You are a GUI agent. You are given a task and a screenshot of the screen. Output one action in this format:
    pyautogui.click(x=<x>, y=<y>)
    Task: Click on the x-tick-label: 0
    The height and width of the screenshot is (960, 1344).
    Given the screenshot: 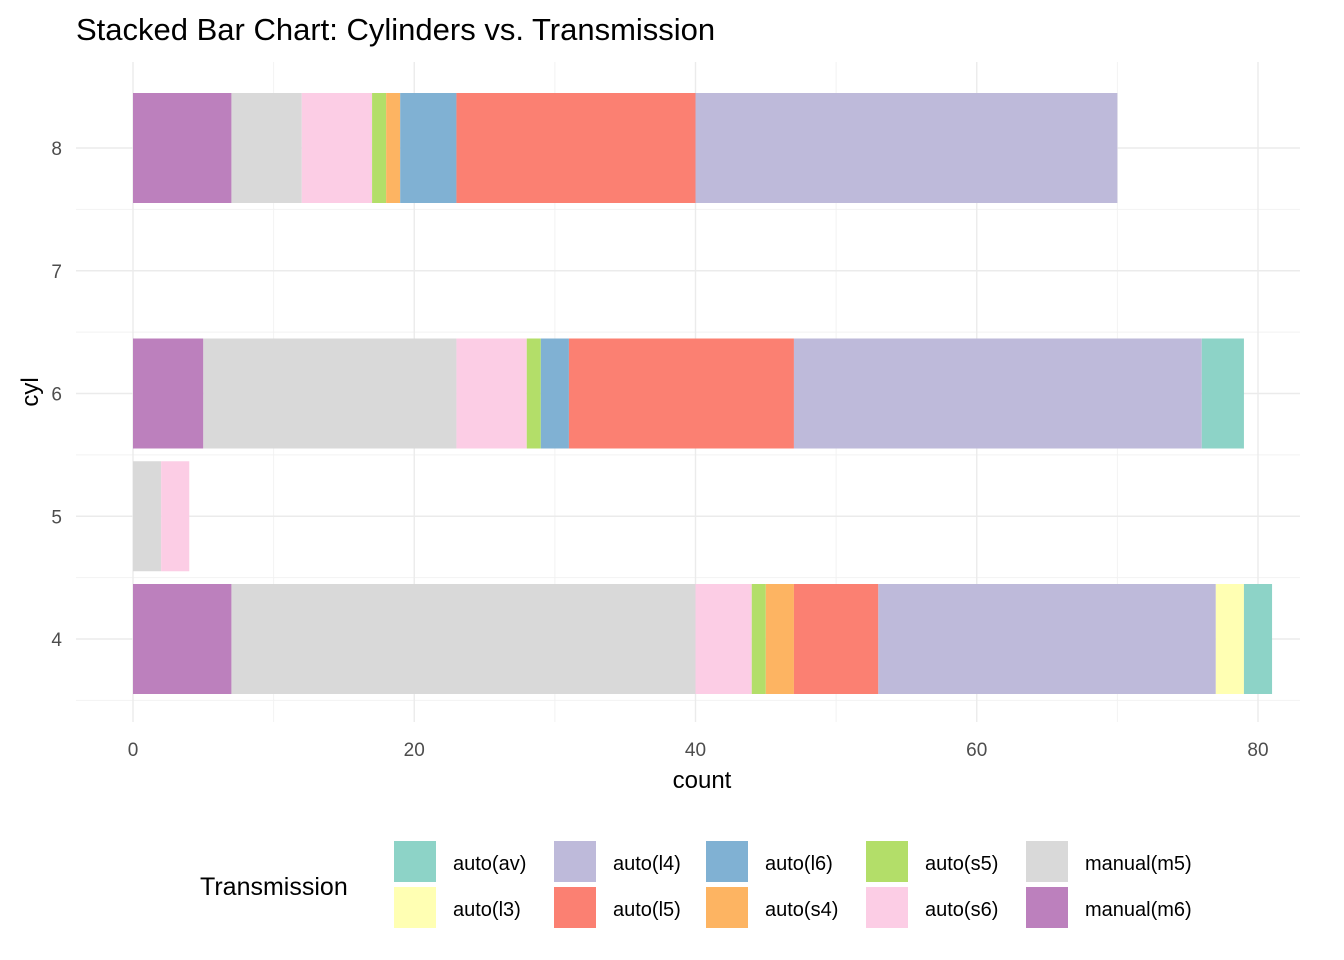 What is the action you would take?
    pyautogui.click(x=133, y=750)
    